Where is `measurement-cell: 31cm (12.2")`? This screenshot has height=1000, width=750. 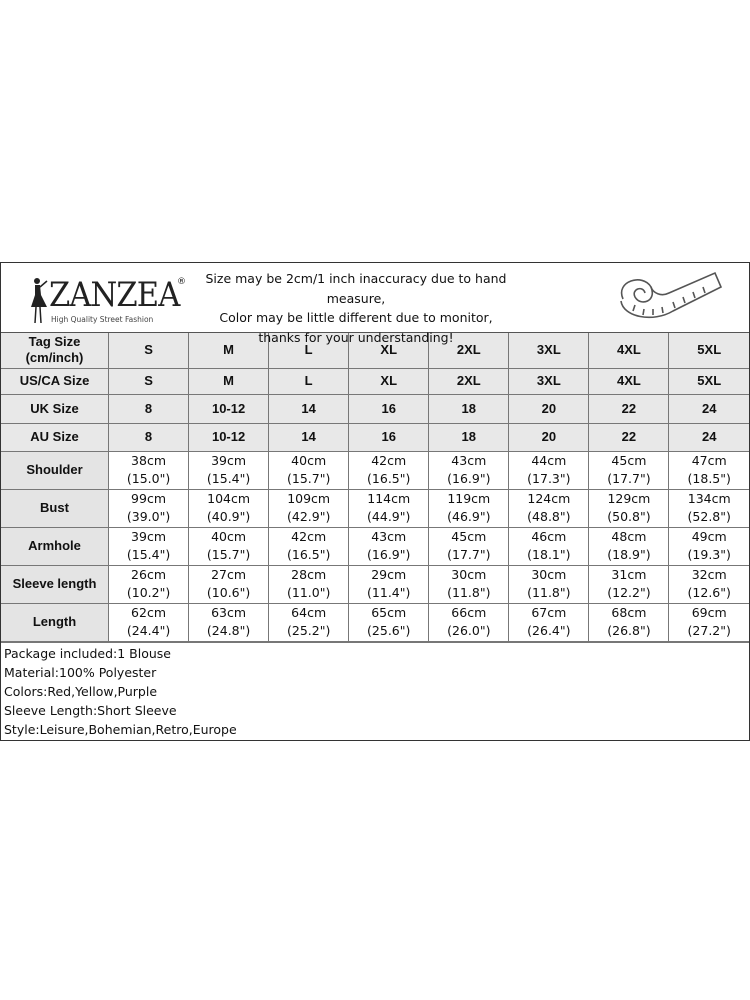 measurement-cell: 31cm (12.2") is located at coordinates (629, 584).